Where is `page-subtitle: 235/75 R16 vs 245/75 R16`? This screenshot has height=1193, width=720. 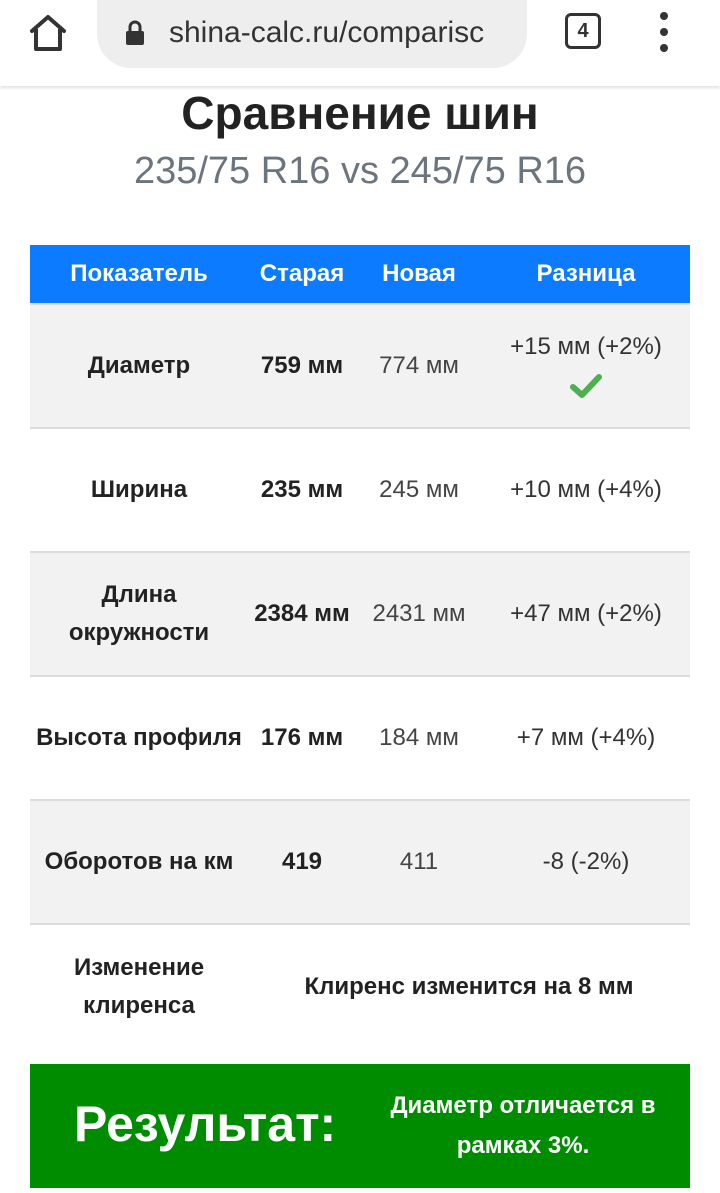 page-subtitle: 235/75 R16 vs 245/75 R16 is located at coordinates (360, 171).